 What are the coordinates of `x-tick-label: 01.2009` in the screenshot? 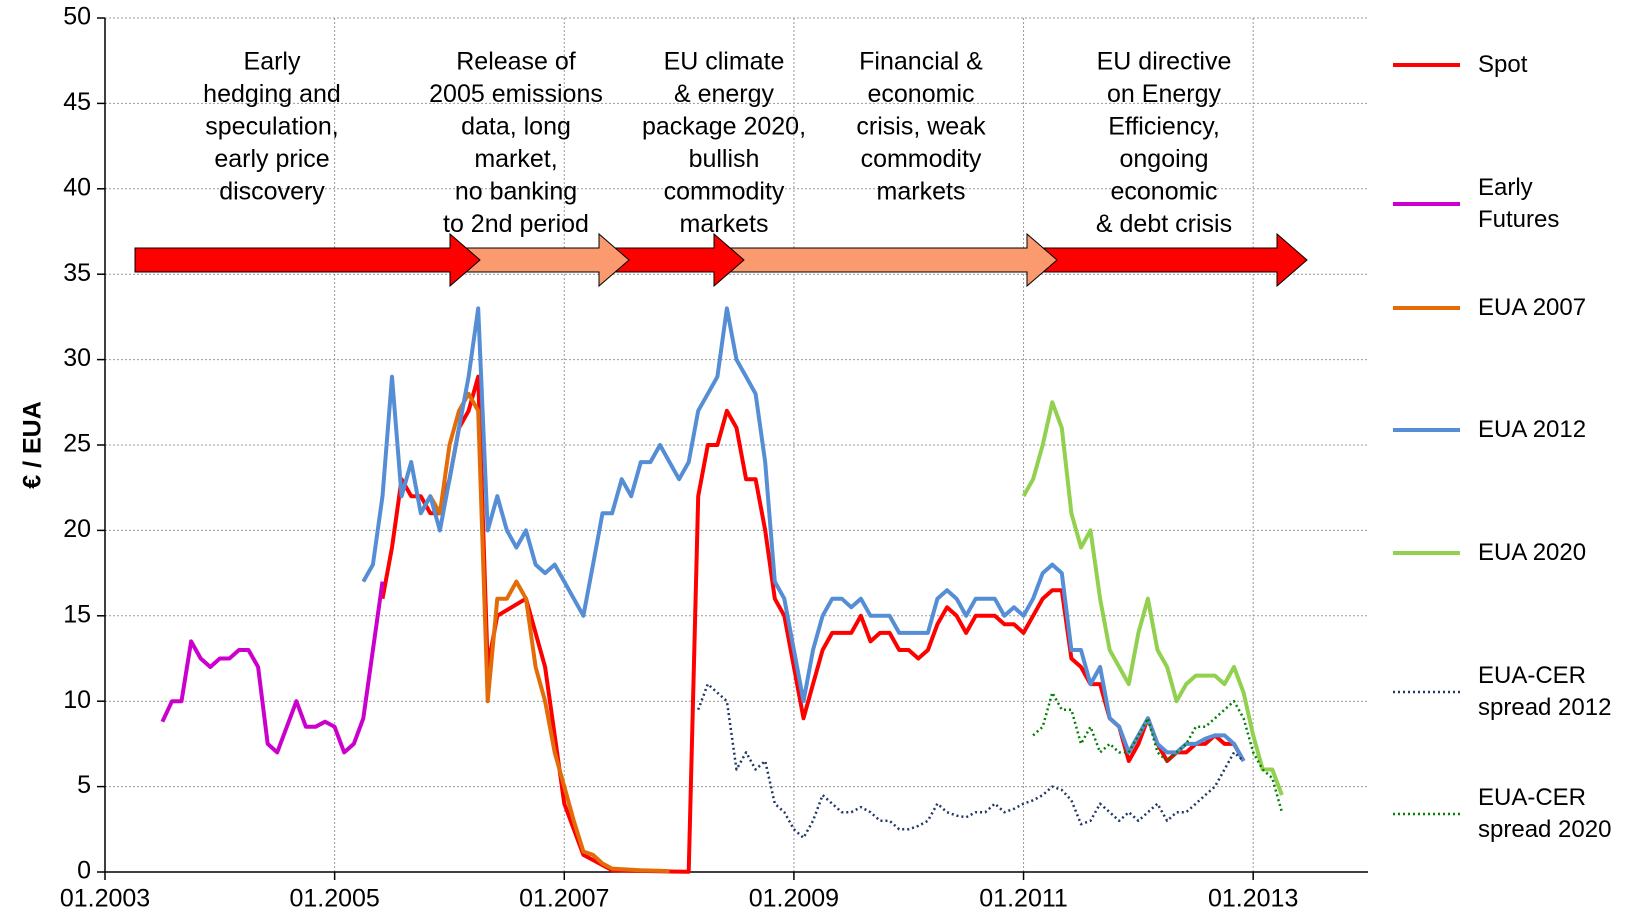 It's located at (794, 899).